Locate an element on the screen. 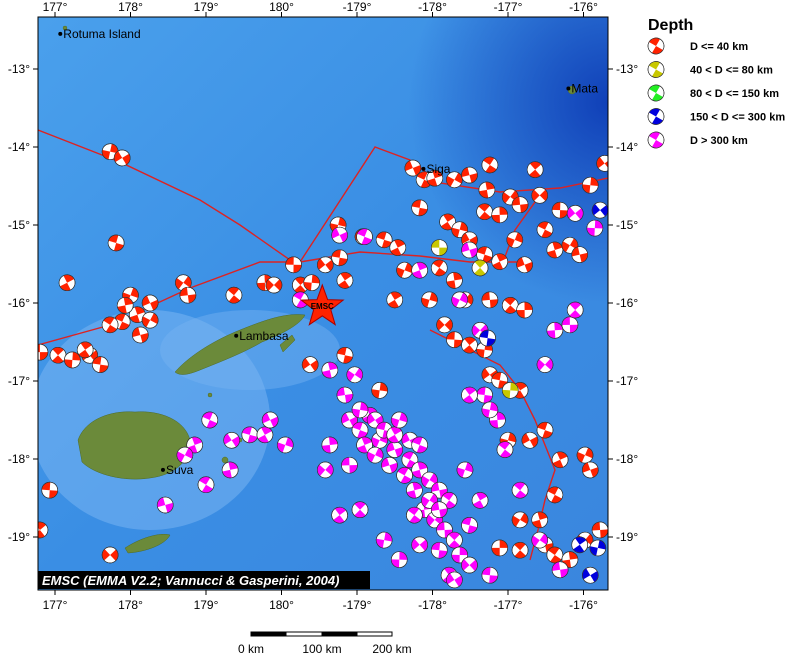  credit-box is located at coordinates (204, 580).